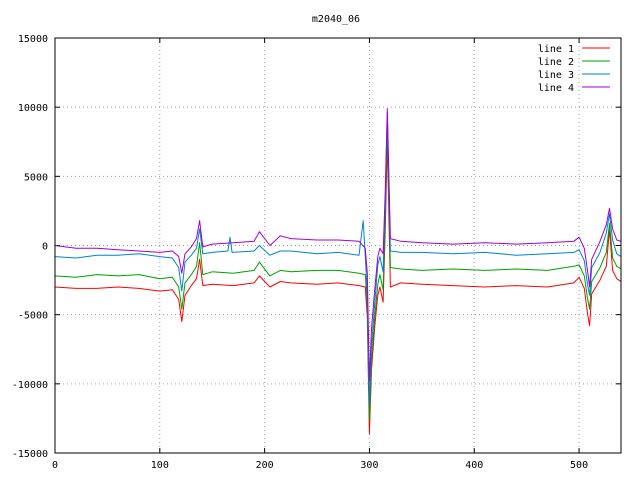 The height and width of the screenshot is (480, 640). Describe the element at coordinates (336, 19) in the screenshot. I see `chart-title: m2040_06` at that location.